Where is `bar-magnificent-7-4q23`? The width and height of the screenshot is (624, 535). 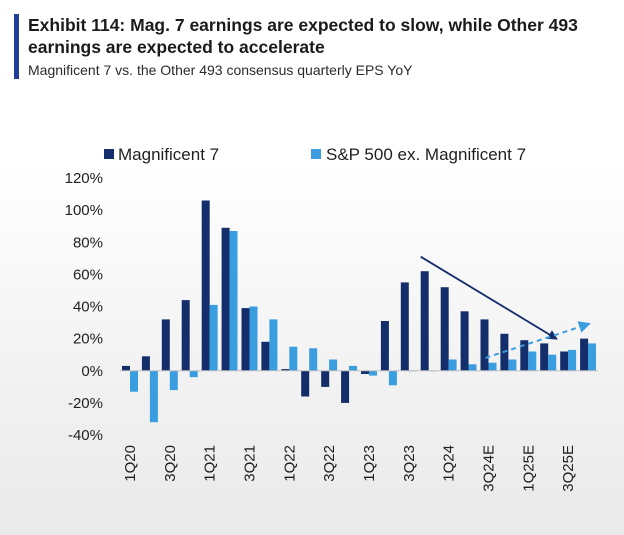
bar-magnificent-7-4q23 is located at coordinates (424, 321).